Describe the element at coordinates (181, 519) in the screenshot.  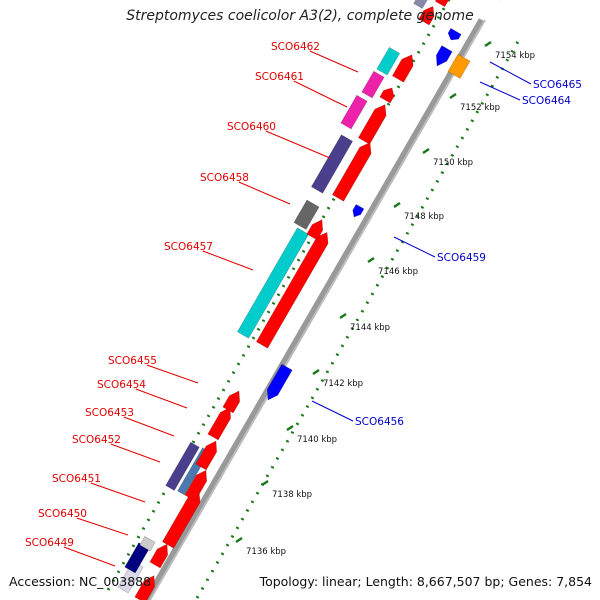
I see `gene-arrow-sco6450` at that location.